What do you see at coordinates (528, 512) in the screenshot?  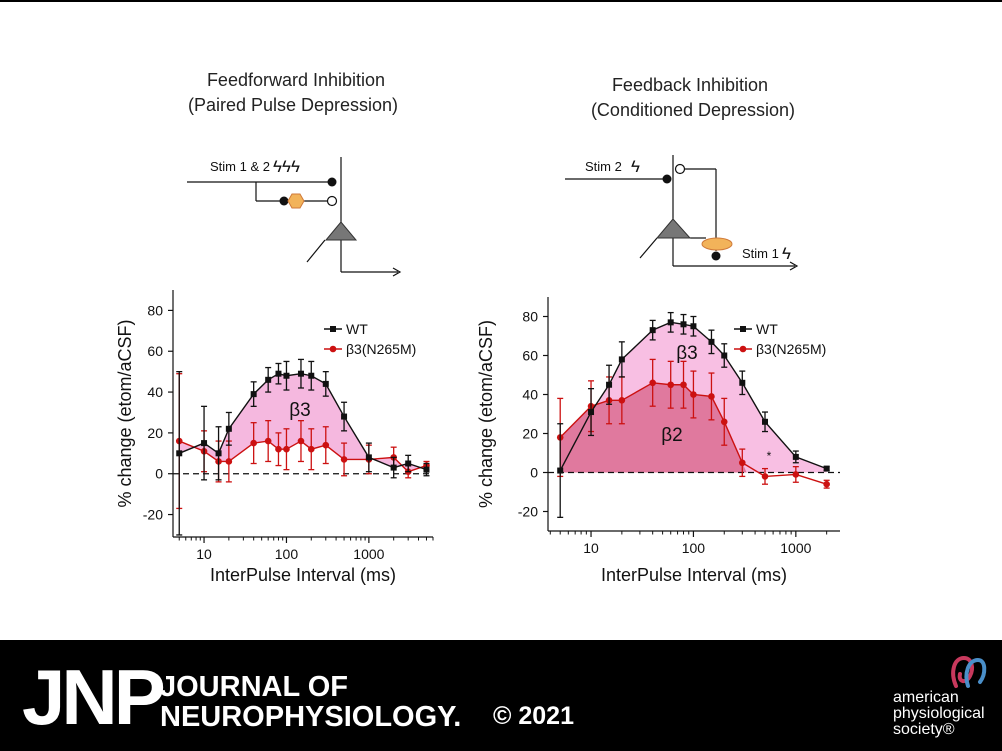 I see `y-tick-label: -20` at bounding box center [528, 512].